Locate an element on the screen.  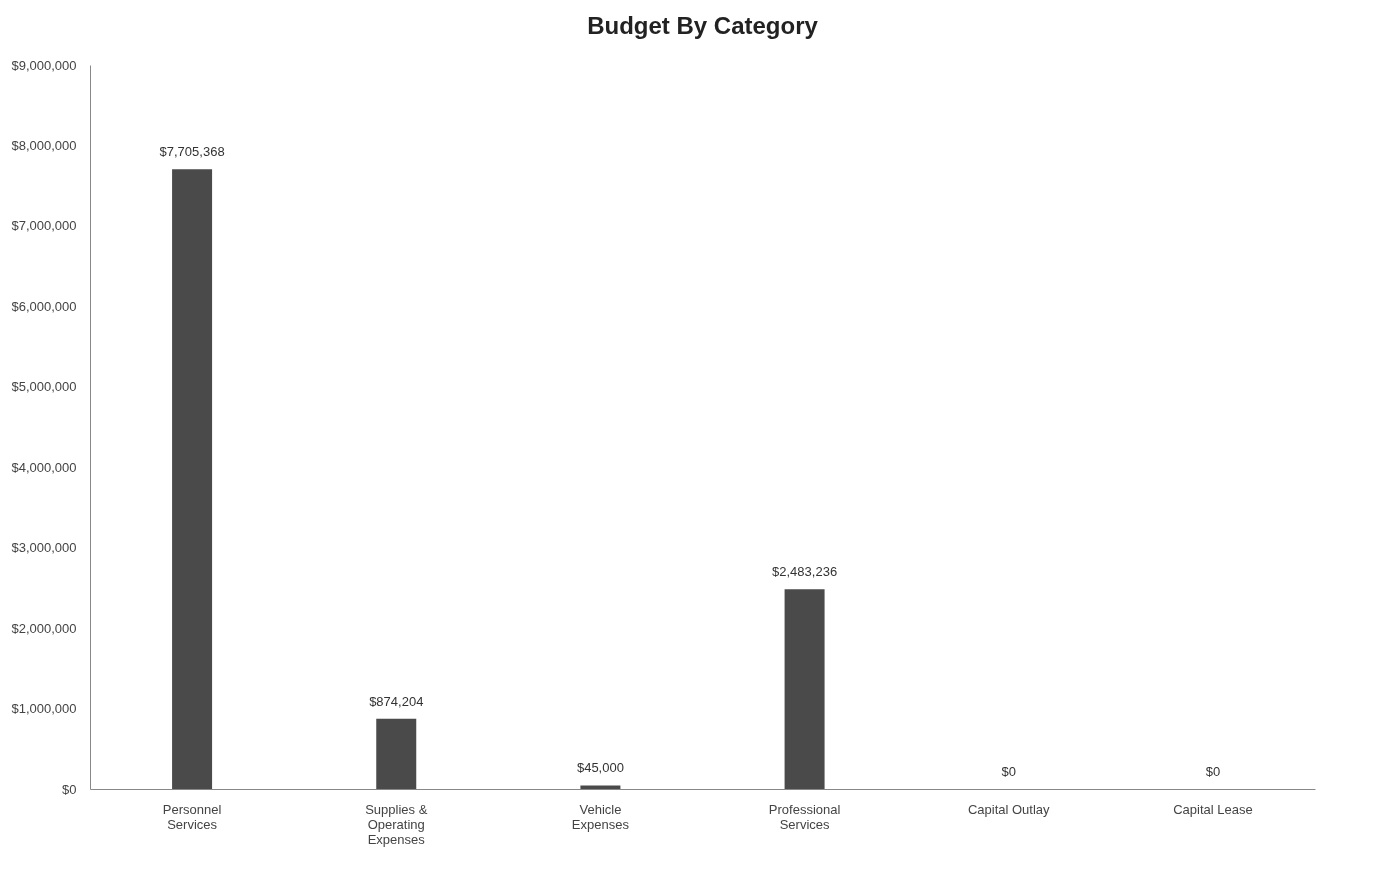
y-tick-label: $8,000,000 is located at coordinates (44, 145).